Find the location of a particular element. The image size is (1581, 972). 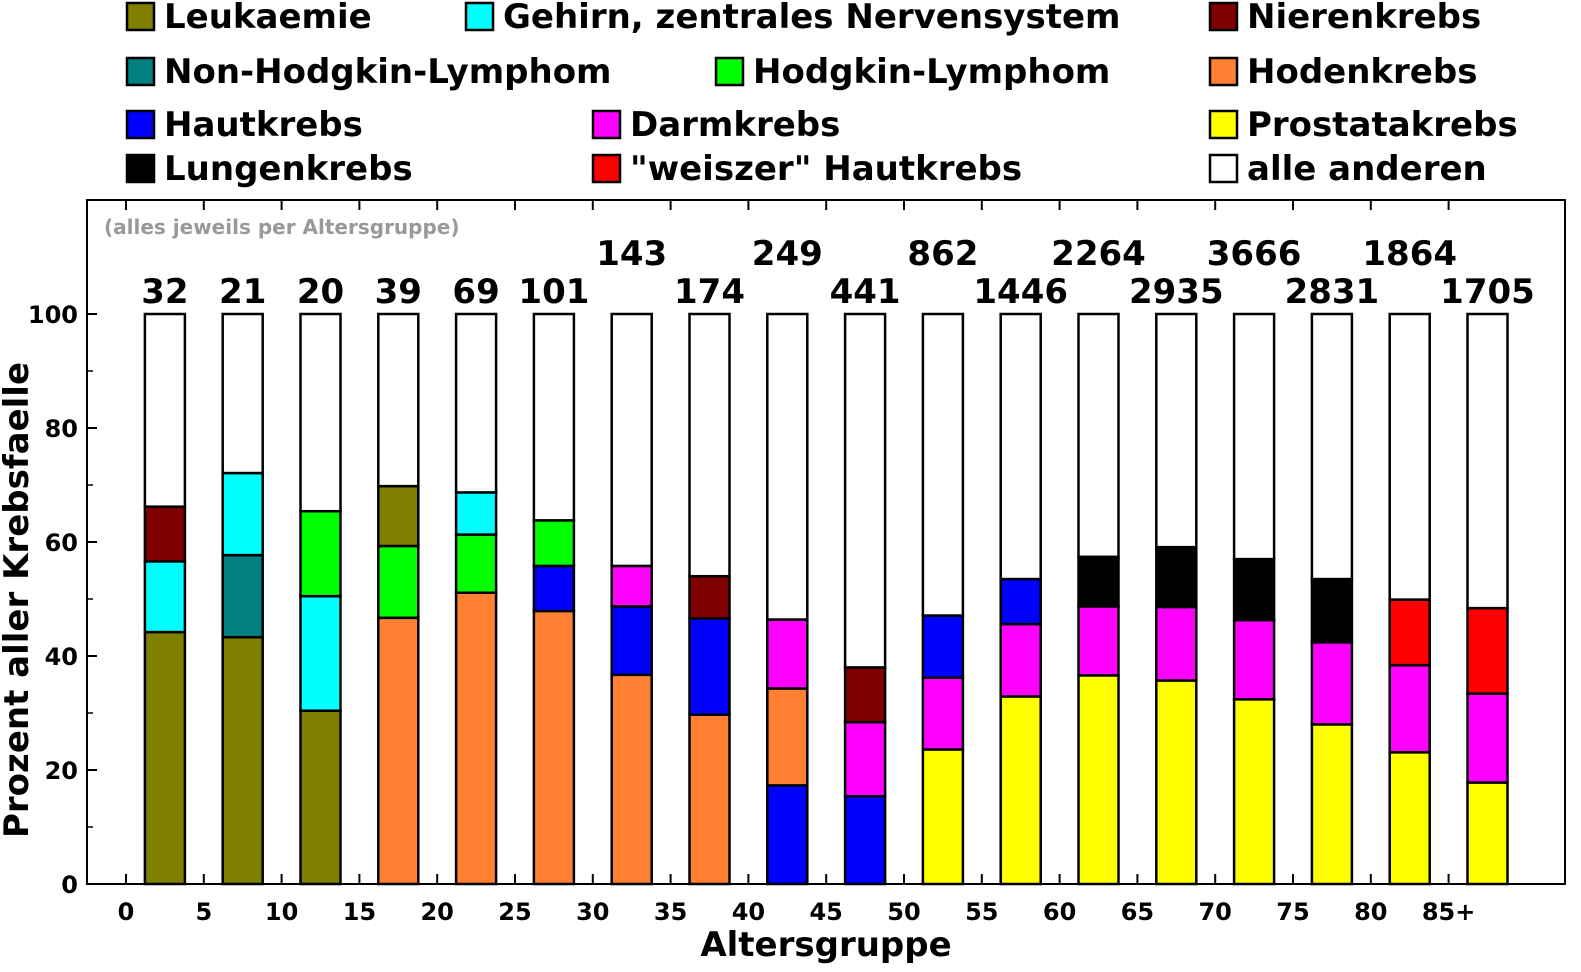

count-label: 441 is located at coordinates (865, 292).